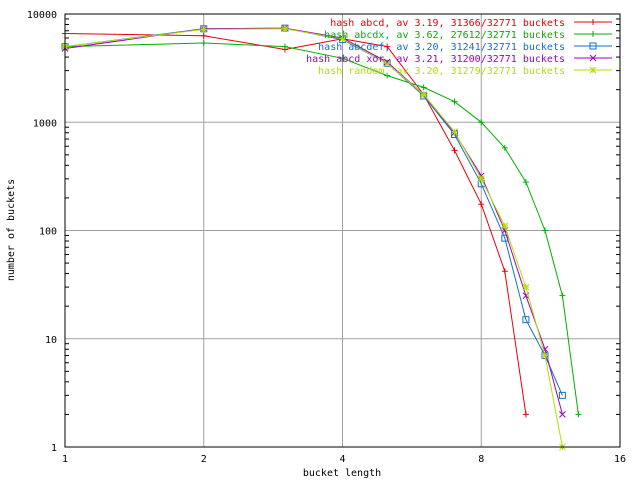  Describe the element at coordinates (54, 448) in the screenshot. I see `y-tick-label: 1` at that location.